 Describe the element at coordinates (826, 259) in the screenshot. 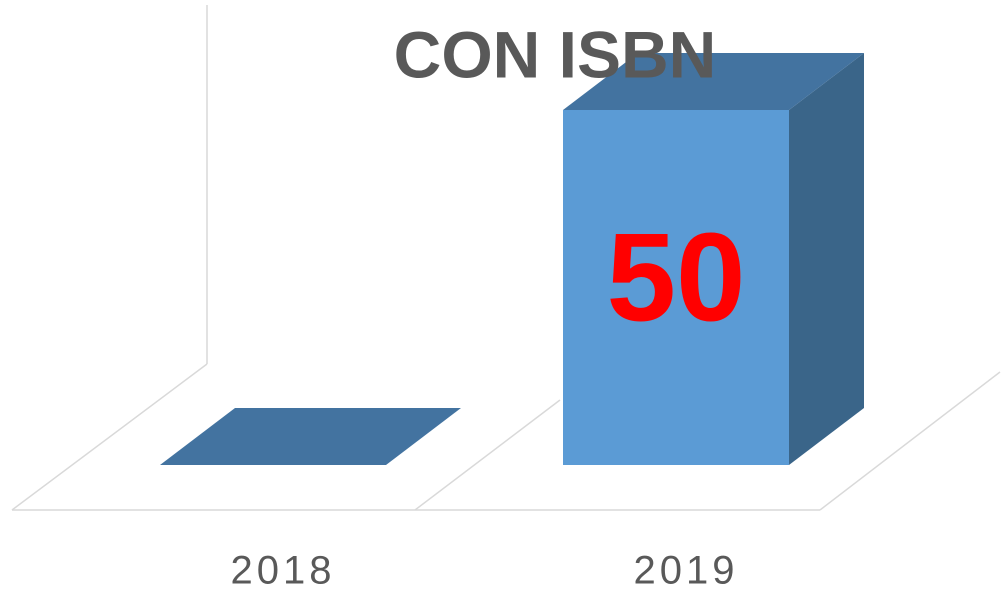

I see `bar-side` at that location.